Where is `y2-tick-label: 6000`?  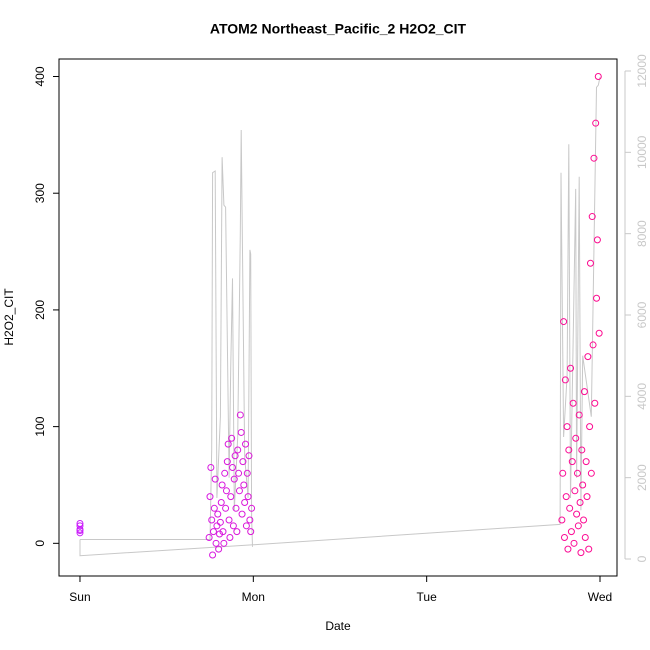 y2-tick-label: 6000 is located at coordinates (642, 314).